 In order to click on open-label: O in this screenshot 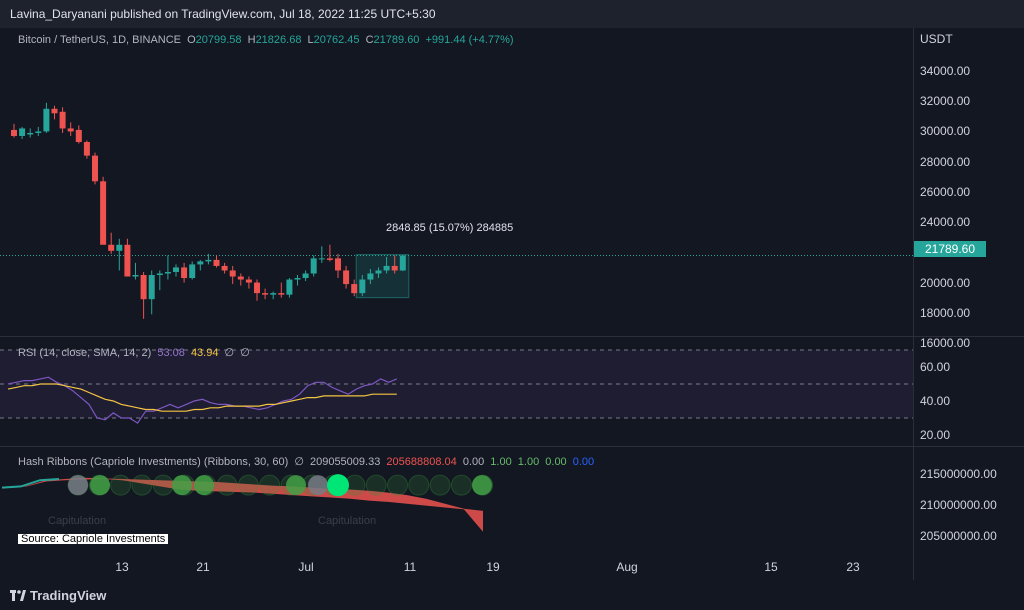, I will do `click(191, 40)`.